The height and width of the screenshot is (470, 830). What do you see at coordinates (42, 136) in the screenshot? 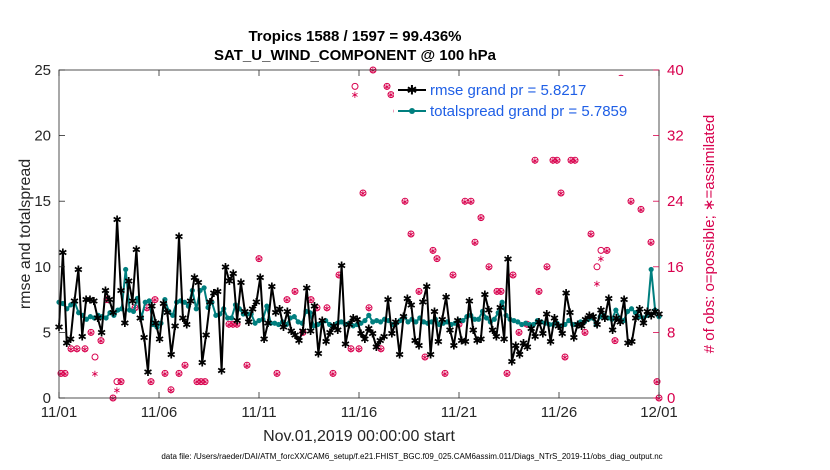
I see `y-tick-label: 20` at bounding box center [42, 136].